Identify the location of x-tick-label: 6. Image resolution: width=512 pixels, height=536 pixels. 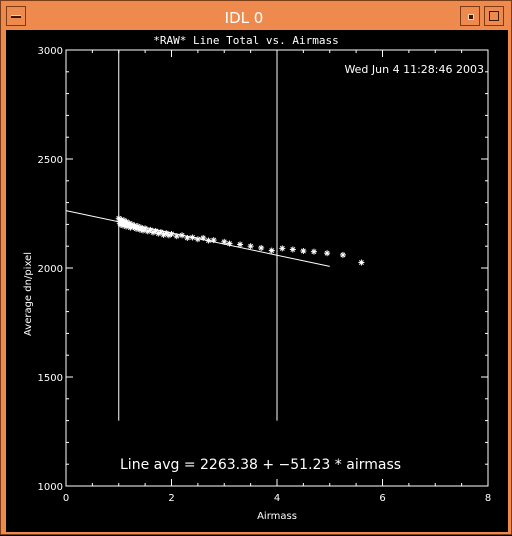
(382, 498).